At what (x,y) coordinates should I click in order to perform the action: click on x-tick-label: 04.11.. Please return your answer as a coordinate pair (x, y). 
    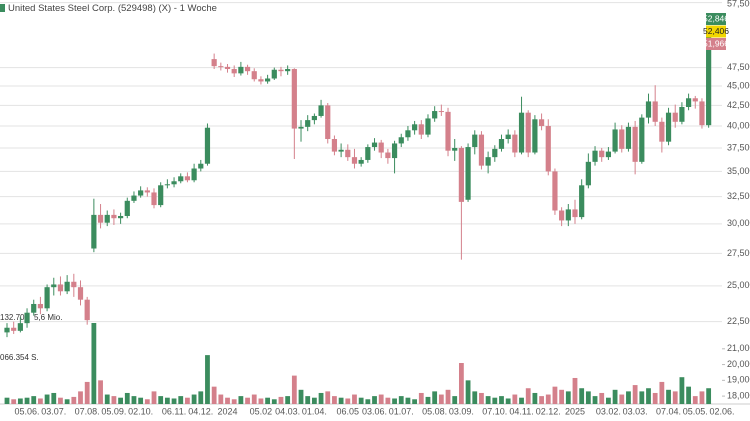
    Looking at the image, I should click on (521, 411).